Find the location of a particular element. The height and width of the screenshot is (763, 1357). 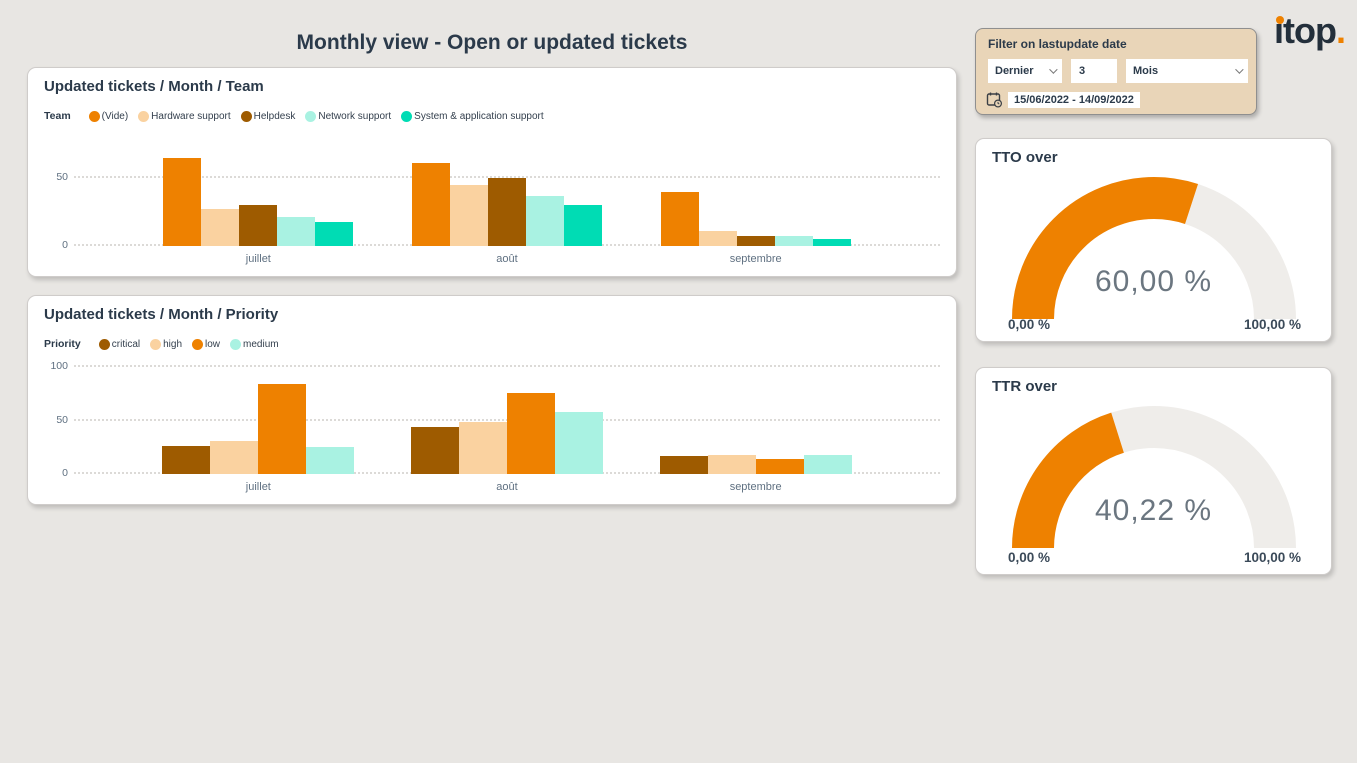

bar-system-application-support-ao-t is located at coordinates (583, 225).